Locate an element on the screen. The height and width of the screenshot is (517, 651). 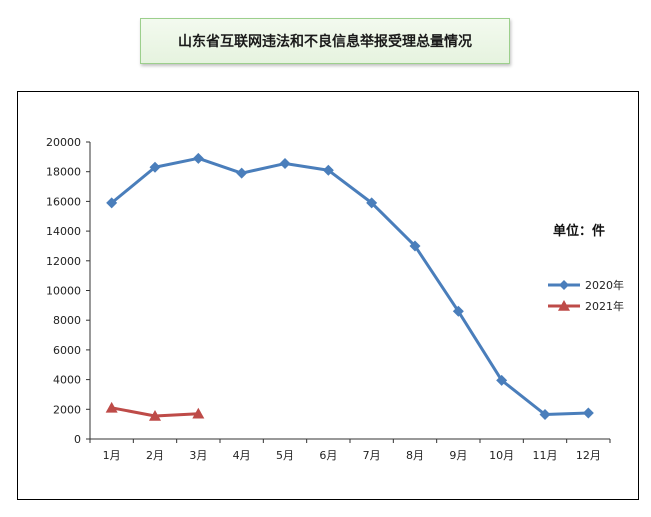
y-tick-label: 0 is located at coordinates (77, 439).